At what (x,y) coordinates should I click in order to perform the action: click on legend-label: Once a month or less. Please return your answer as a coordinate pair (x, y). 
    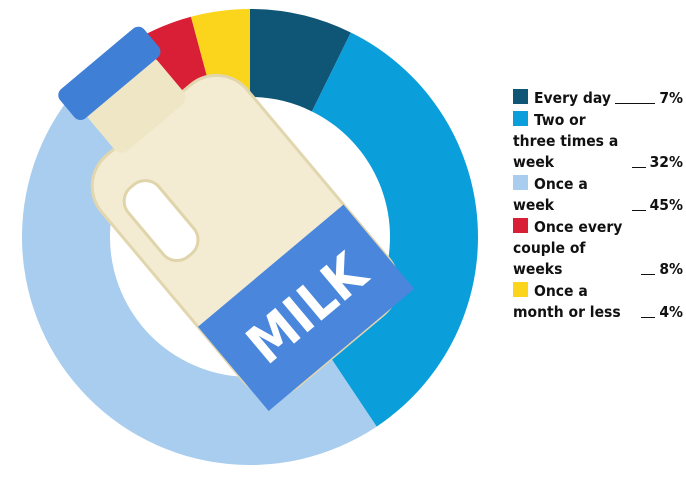
    Looking at the image, I should click on (567, 301).